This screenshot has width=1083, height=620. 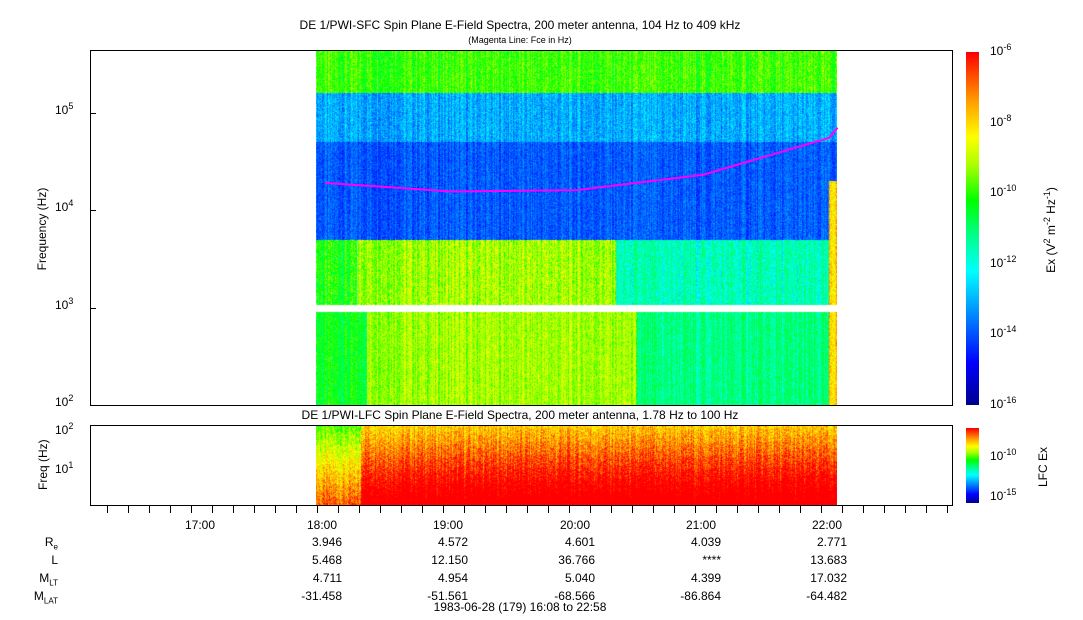 I want to click on ephemeris-value: 4.039, so click(x=705, y=542).